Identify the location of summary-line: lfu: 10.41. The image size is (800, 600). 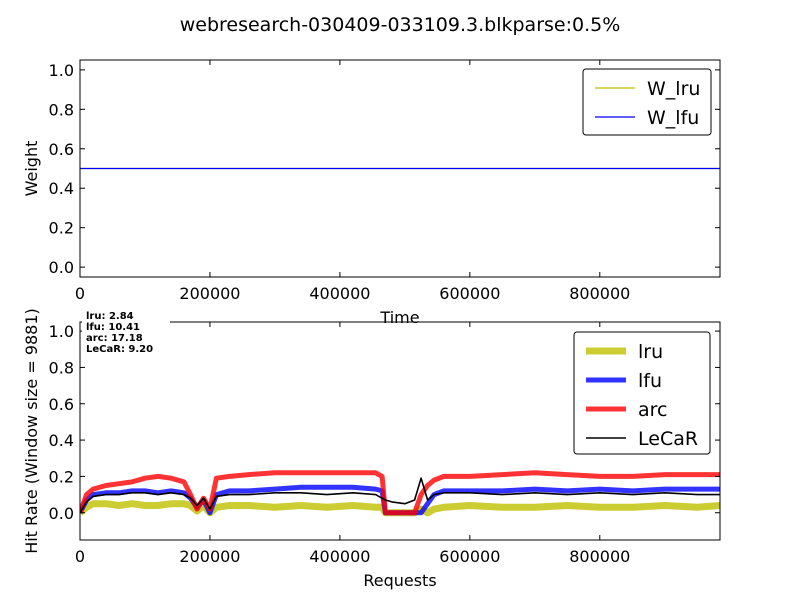
(113, 327).